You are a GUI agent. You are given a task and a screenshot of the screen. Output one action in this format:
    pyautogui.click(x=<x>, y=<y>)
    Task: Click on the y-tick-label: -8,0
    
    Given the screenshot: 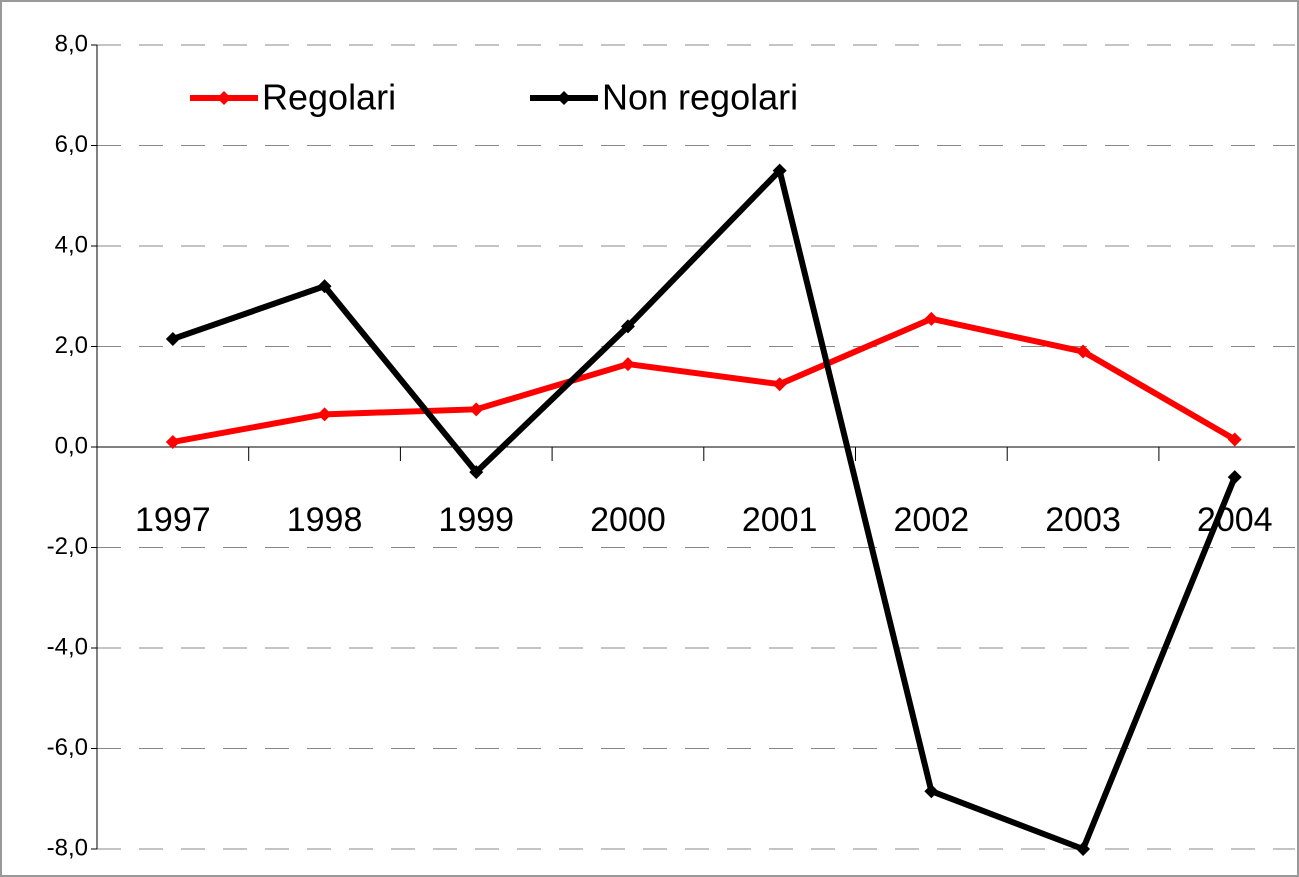 What is the action you would take?
    pyautogui.click(x=67, y=847)
    